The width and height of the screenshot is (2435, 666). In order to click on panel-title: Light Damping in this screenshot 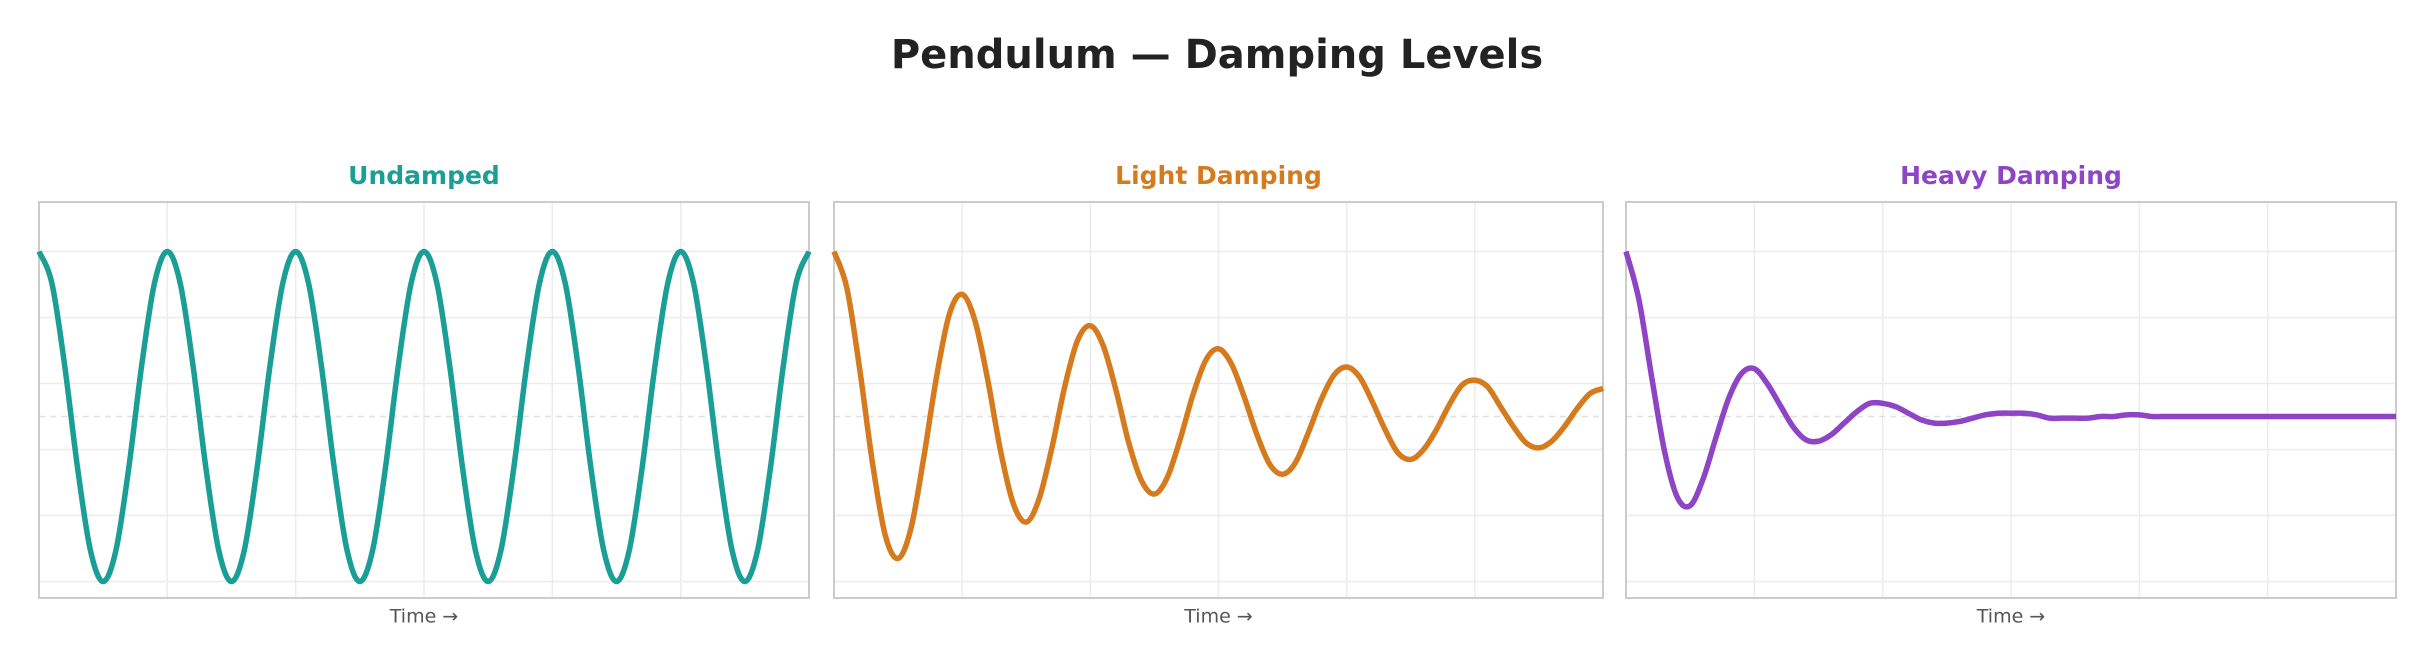, I will do `click(1218, 175)`.